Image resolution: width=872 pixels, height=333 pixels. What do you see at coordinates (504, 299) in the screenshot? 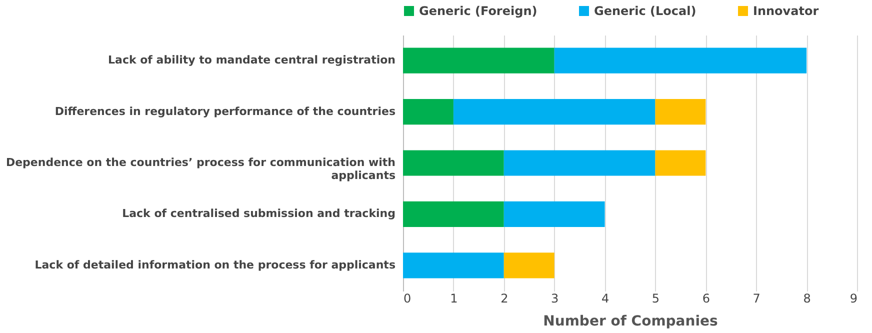
I see `x-tick-label: 2` at bounding box center [504, 299].